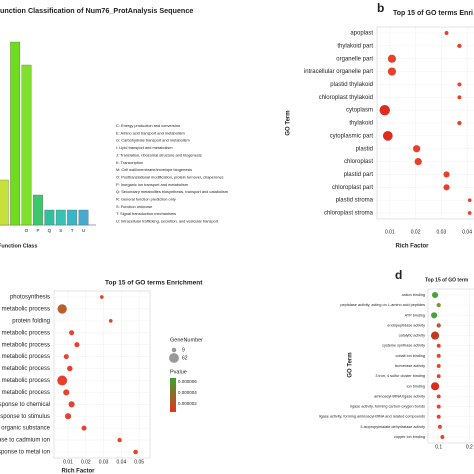 The height and width of the screenshot is (474, 474). I want to click on y-tick-label: cytoplasmic part, so click(352, 136).